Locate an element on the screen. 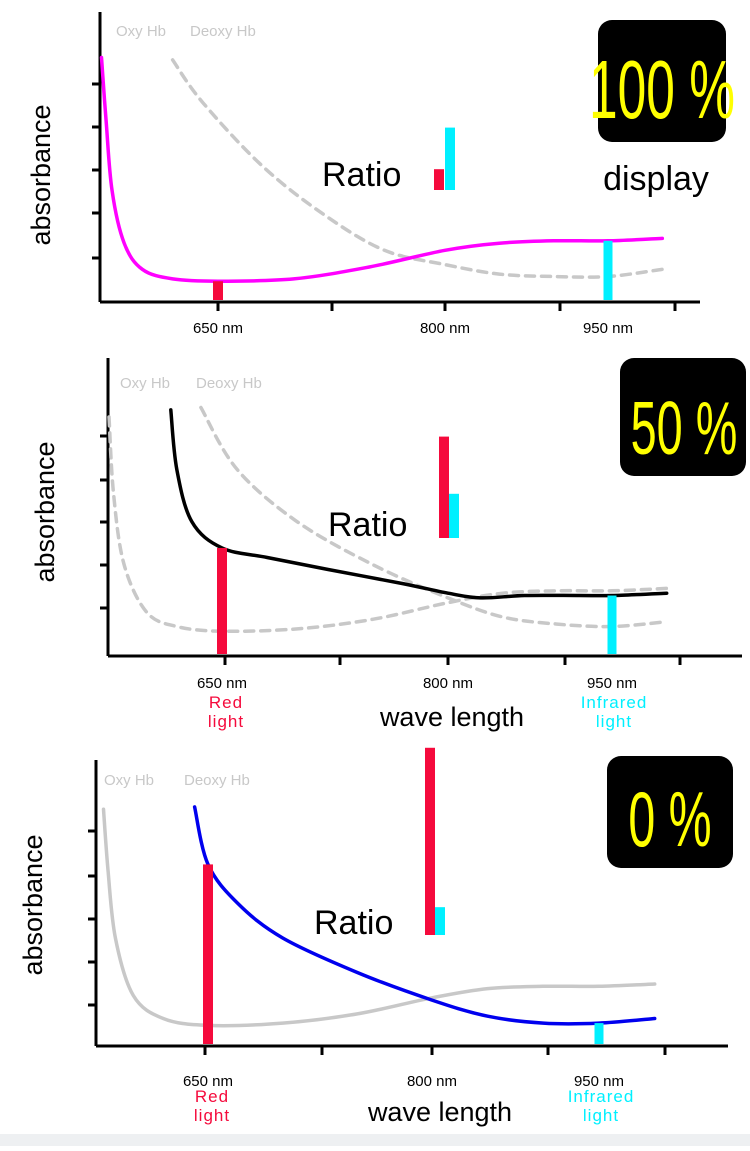 Image resolution: width=750 pixels, height=1151 pixels. saturation-badge-text: 0 % is located at coordinates (669, 819).